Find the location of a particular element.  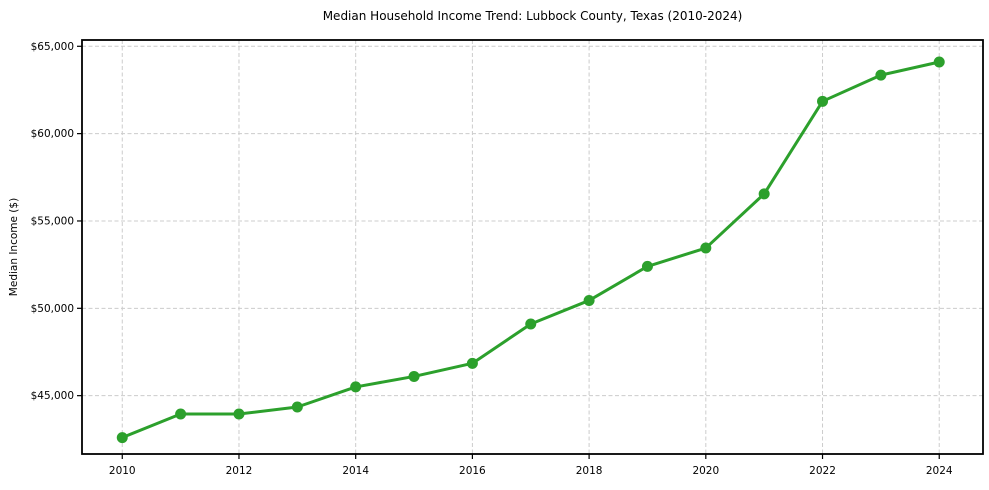

x-tick-label: 2014 is located at coordinates (355, 471).